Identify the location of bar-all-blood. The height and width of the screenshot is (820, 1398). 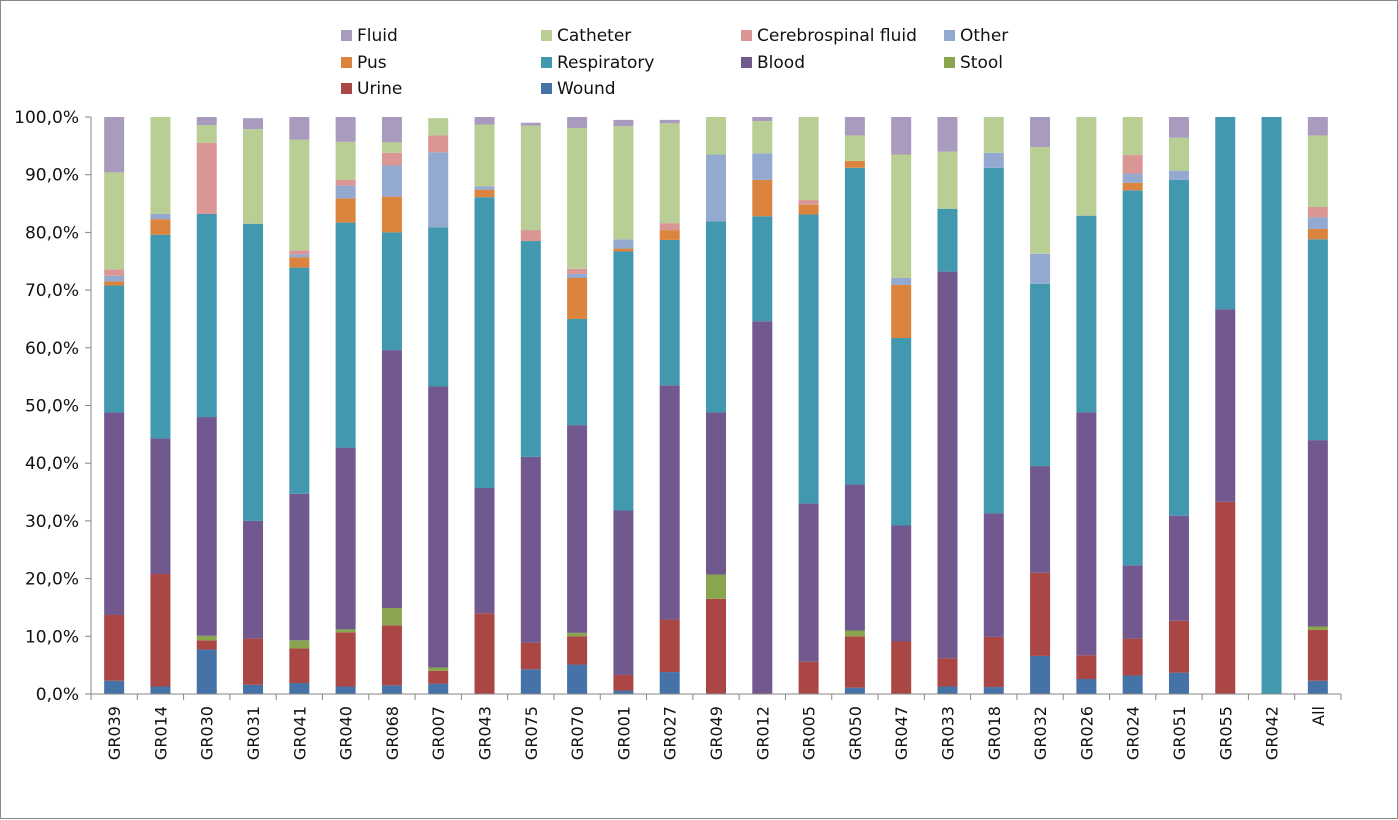
(1317, 533).